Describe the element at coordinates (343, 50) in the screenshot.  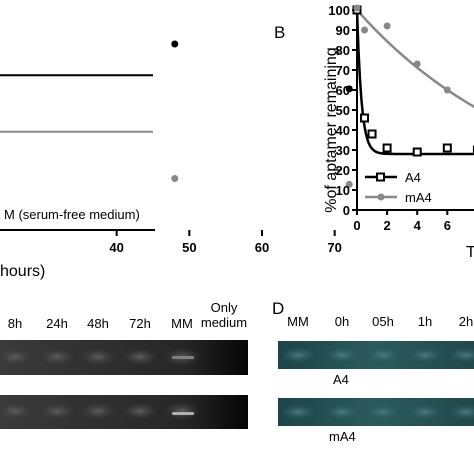
I see `panel-b-y-tick-label: 80` at that location.